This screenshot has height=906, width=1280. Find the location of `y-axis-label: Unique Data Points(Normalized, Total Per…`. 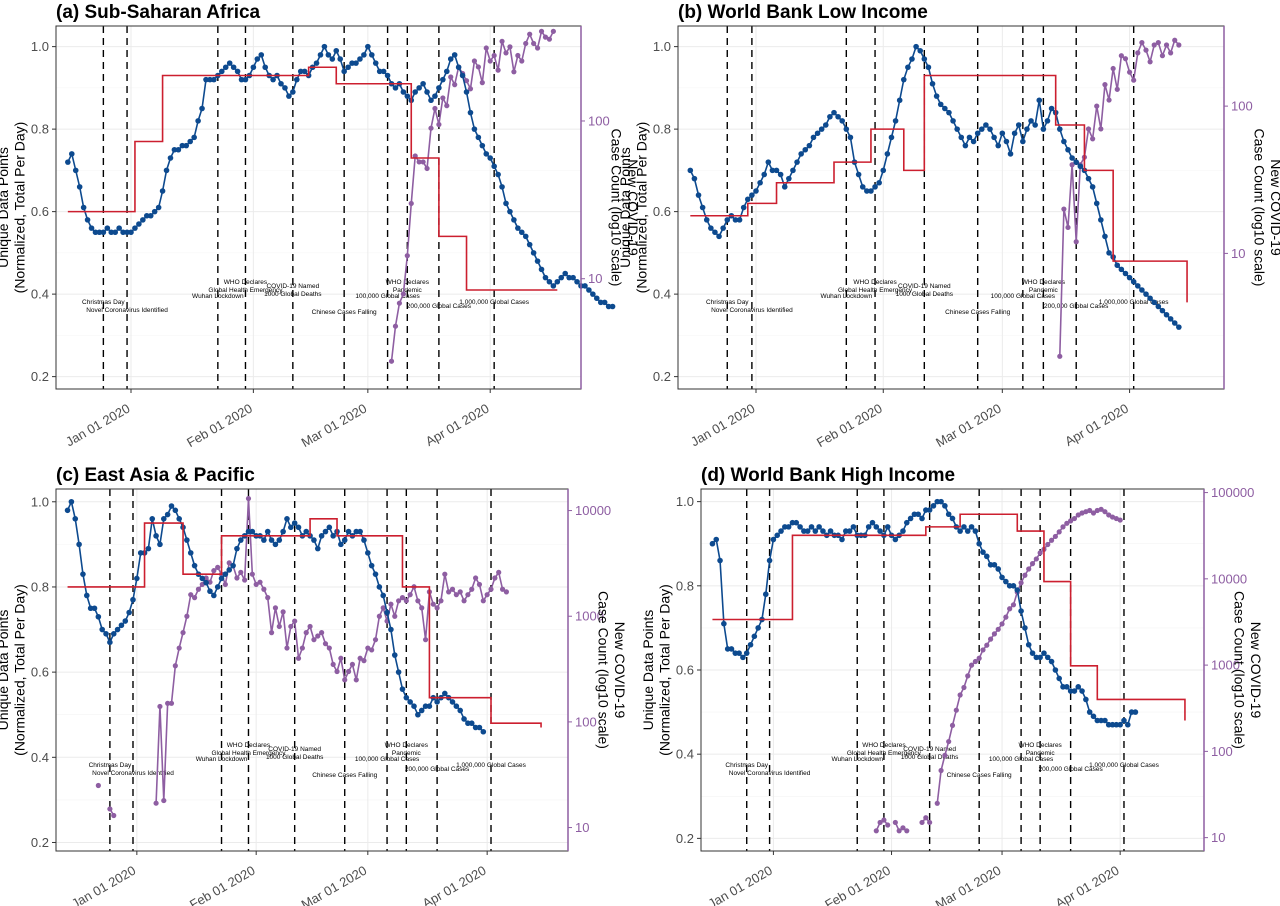

y-axis-label: Unique Data Points(Normalized, Total Per… is located at coordinates (633, 208).